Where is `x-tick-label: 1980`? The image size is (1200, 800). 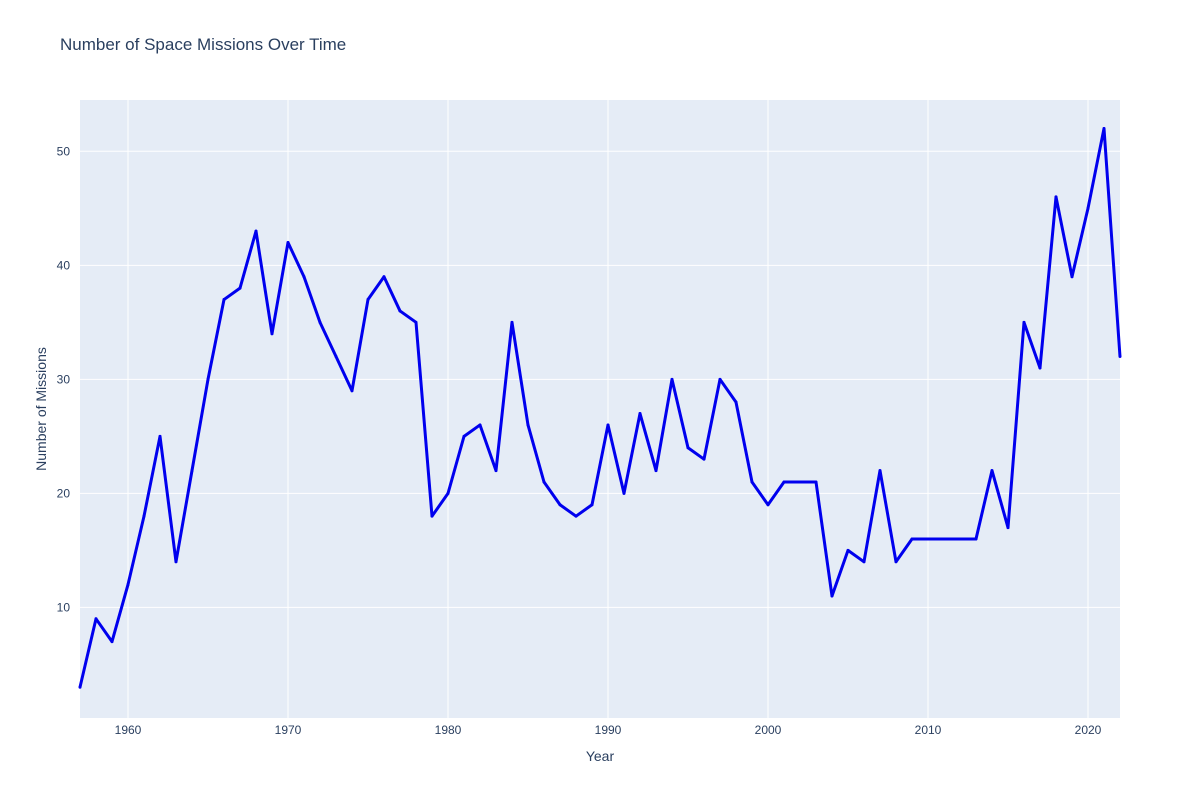 x-tick-label: 1980 is located at coordinates (448, 730).